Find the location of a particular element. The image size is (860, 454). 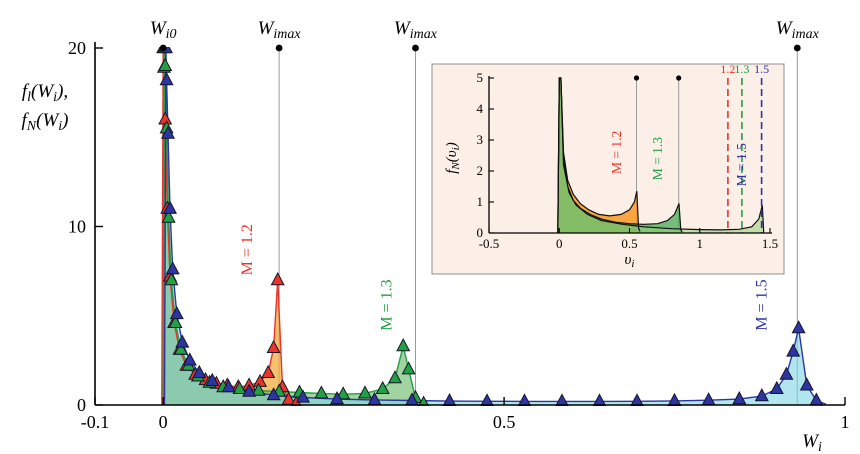

inset-y-tick-label: 3 is located at coordinates (480, 139).